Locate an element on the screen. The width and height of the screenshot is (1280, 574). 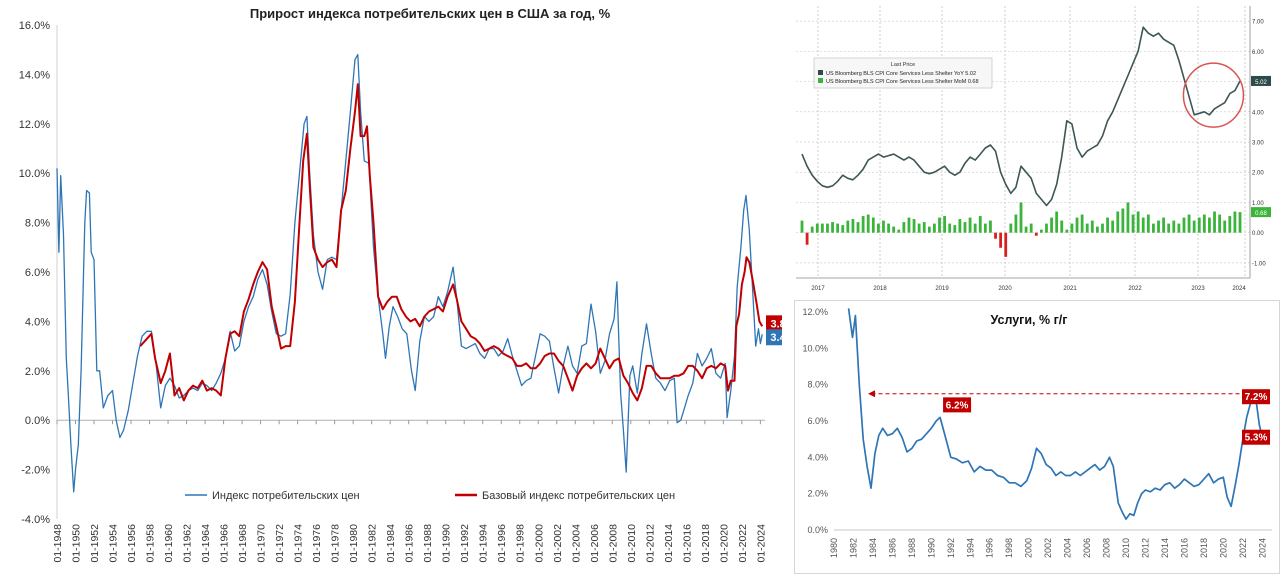
x-tick-label: 2014 is located at coordinates (1165, 548).